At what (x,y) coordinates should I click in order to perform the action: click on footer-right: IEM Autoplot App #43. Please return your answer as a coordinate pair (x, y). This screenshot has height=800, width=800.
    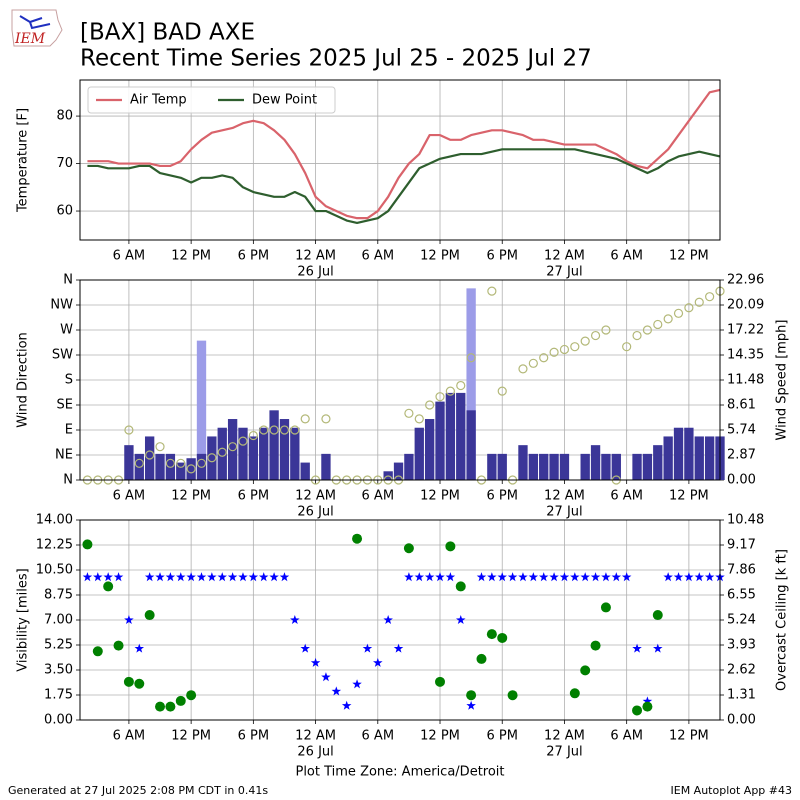
    Looking at the image, I should click on (732, 790).